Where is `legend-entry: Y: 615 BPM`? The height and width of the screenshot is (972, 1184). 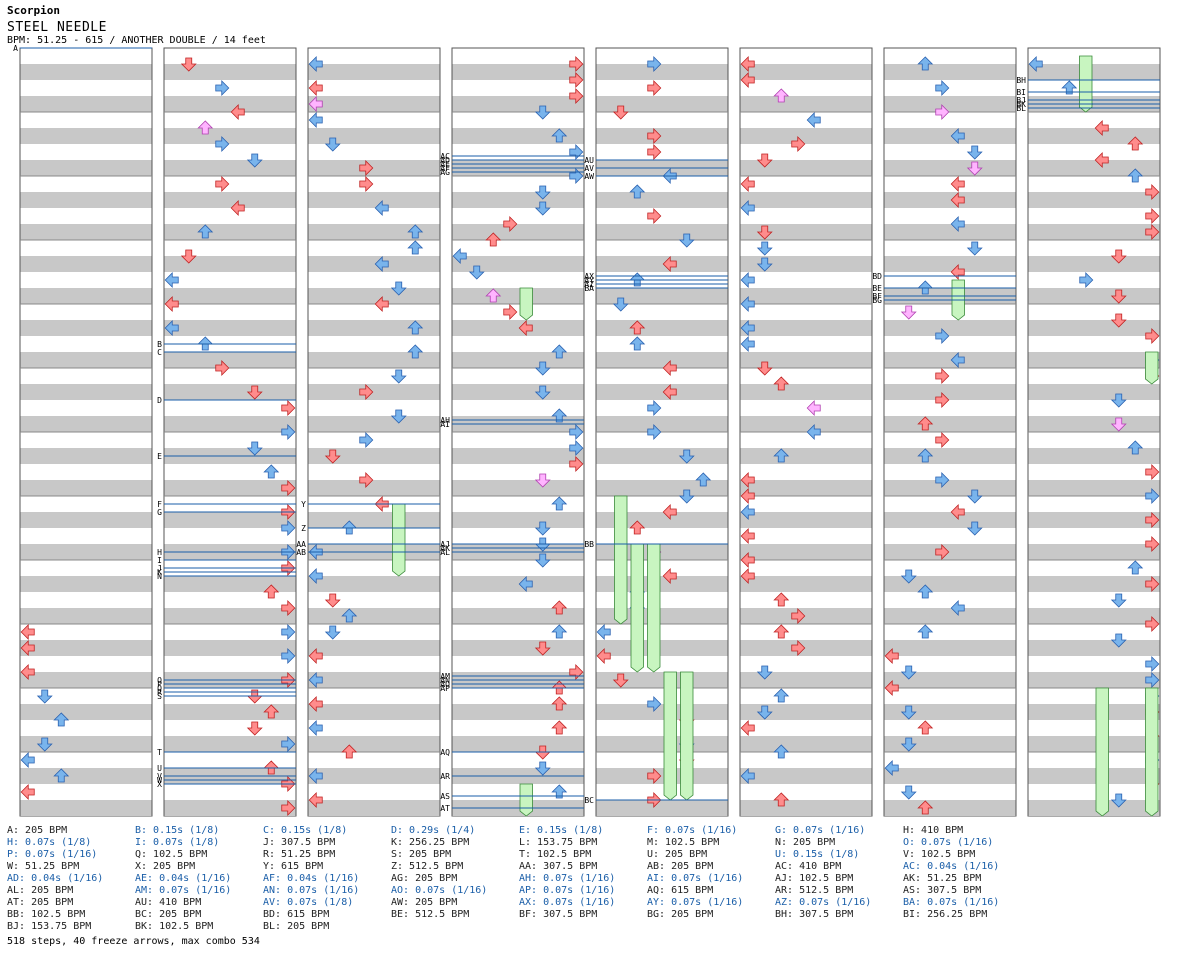 legend-entry: Y: 615 BPM is located at coordinates (293, 866).